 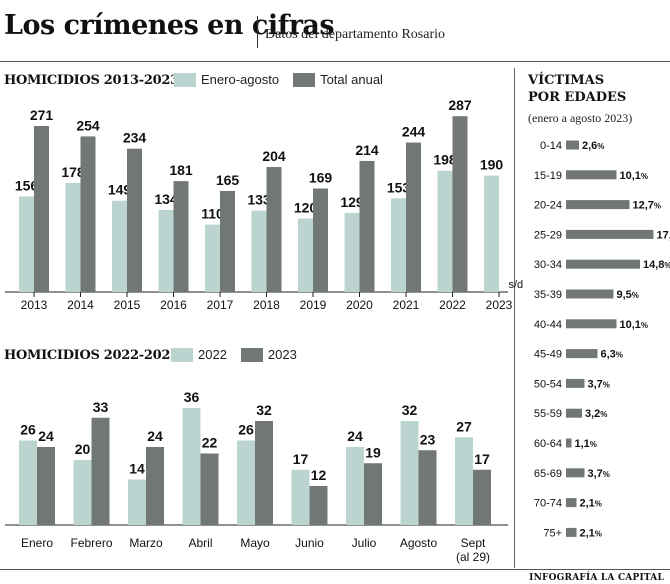 What do you see at coordinates (166, 199) in the screenshot?
I see `chart1-value-label: 134` at bounding box center [166, 199].